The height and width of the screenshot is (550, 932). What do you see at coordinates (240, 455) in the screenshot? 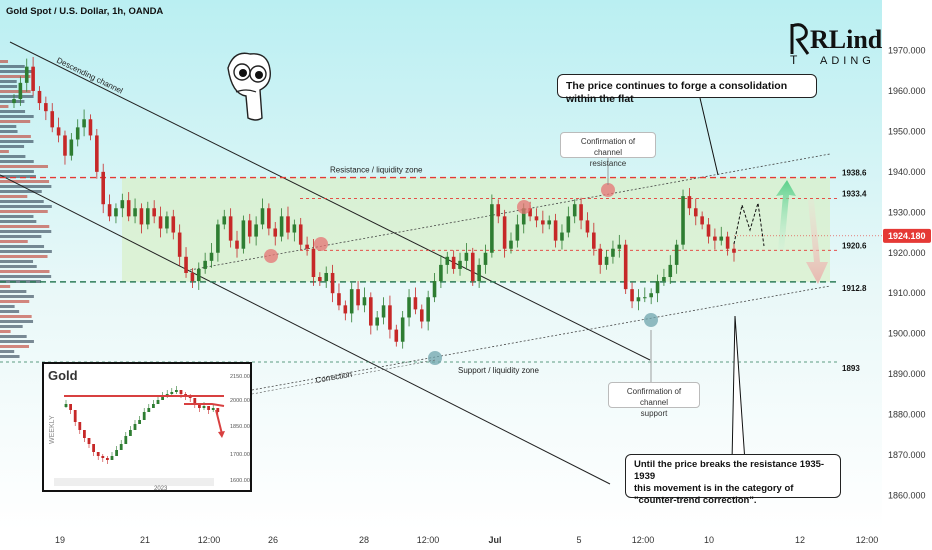
I see `inset-price-tick: 1700.00` at bounding box center [240, 455].